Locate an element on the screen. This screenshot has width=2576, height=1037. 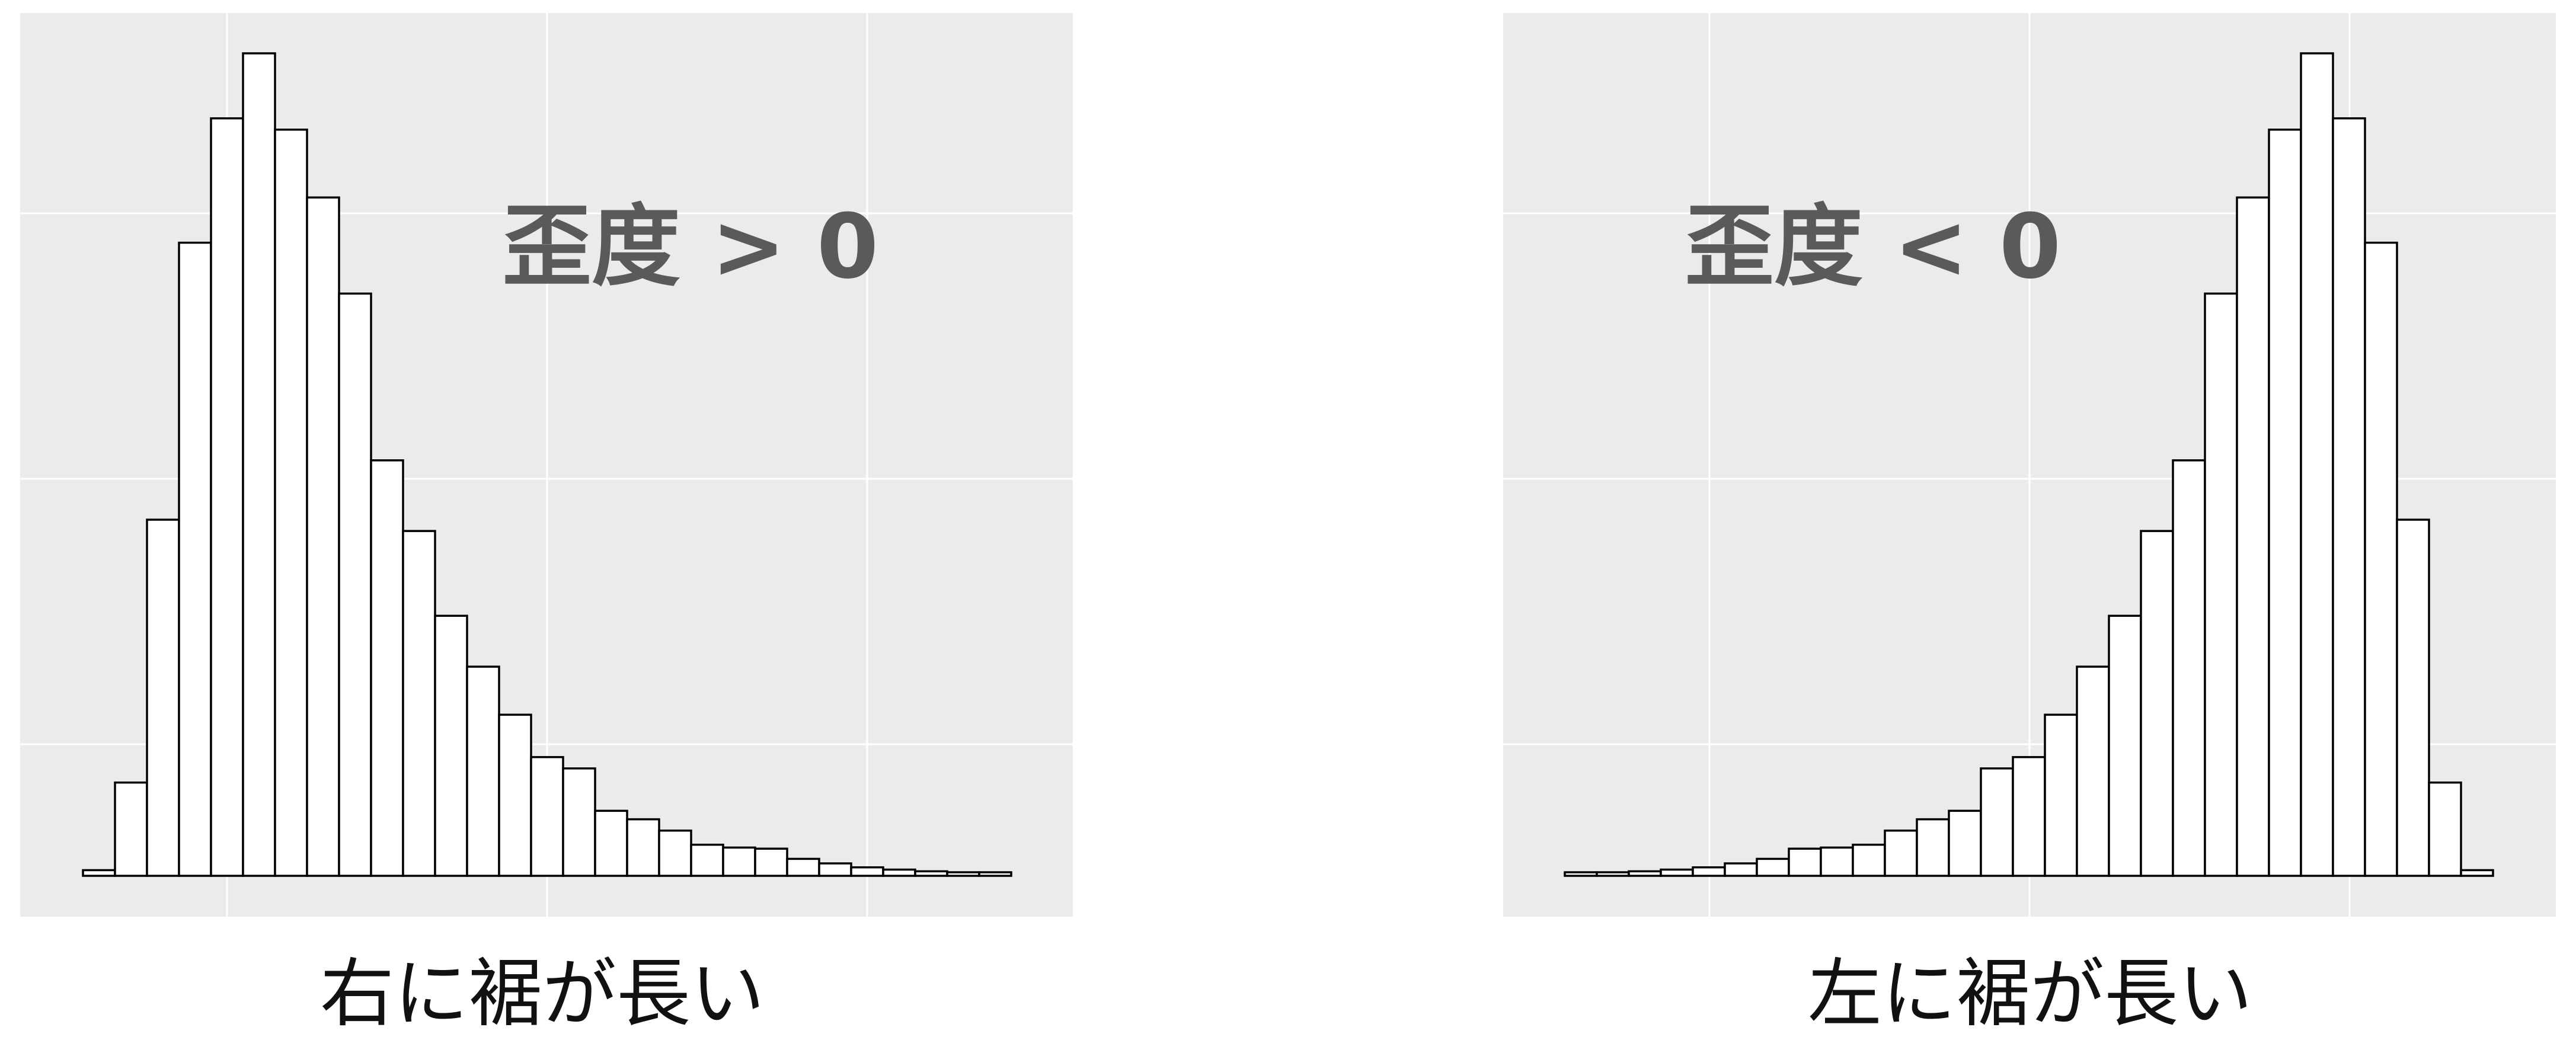
caption-right-tail: 右に裾が長い is located at coordinates (542, 994).